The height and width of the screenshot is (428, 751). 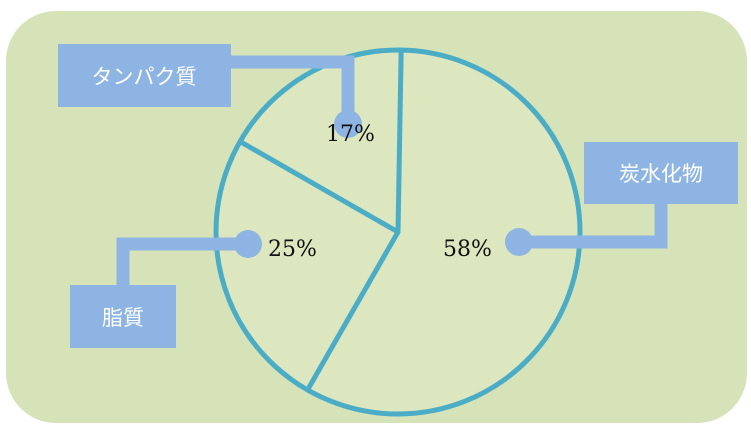 I want to click on category-label-carbohydrate: 炭水化物, so click(x=661, y=174).